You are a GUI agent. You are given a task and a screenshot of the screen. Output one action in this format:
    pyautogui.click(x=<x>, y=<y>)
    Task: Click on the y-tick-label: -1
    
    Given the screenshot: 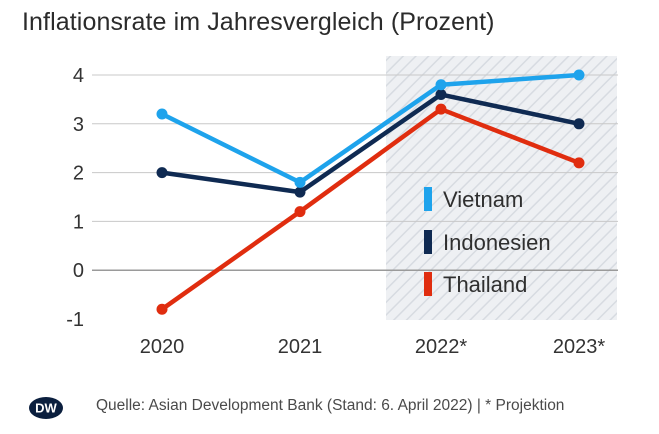 What is the action you would take?
    pyautogui.click(x=75, y=320)
    